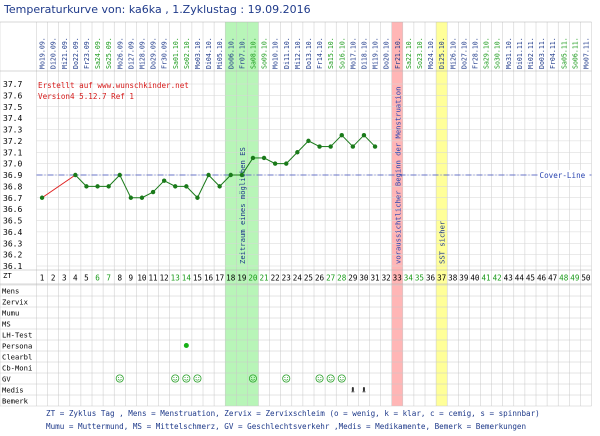 This screenshot has height=436, width=600. I want to click on date-label: So30.10., so click(498, 53).